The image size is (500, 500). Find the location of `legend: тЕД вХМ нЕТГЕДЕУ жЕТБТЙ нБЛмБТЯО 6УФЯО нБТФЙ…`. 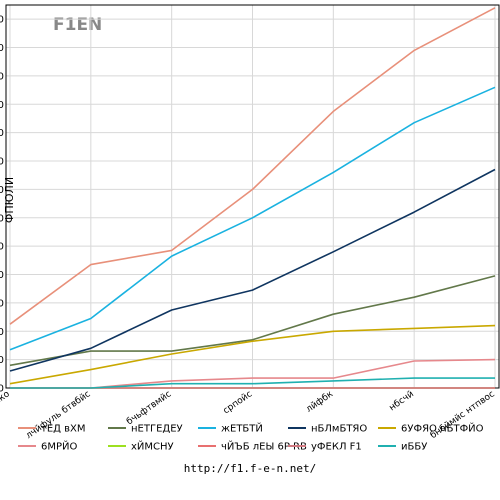

legend: тЕД вХМ нЕТГЕДЕУ жЕТБТЙ нБЛмБТЯО 6УФЯО нБТФЙ… is located at coordinates (251, 437).